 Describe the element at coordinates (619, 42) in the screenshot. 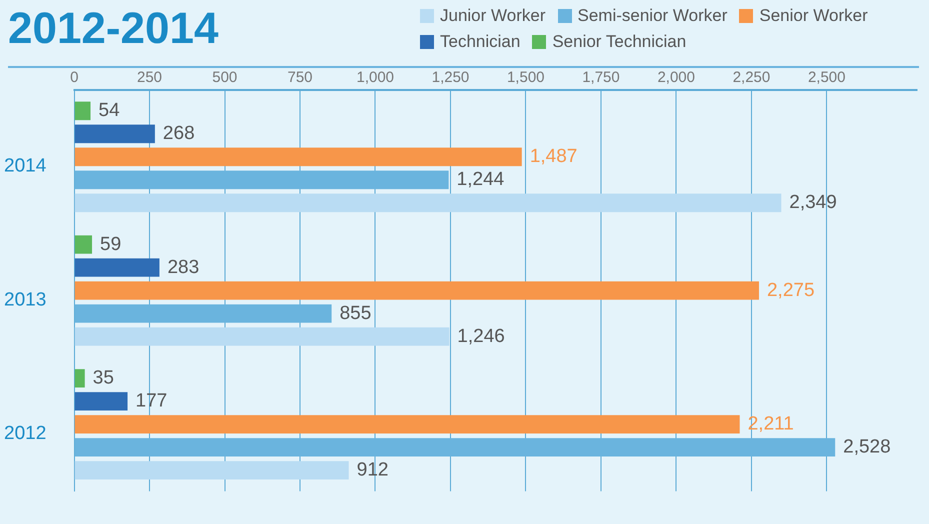

I see `legend-label: Senior Technician` at that location.